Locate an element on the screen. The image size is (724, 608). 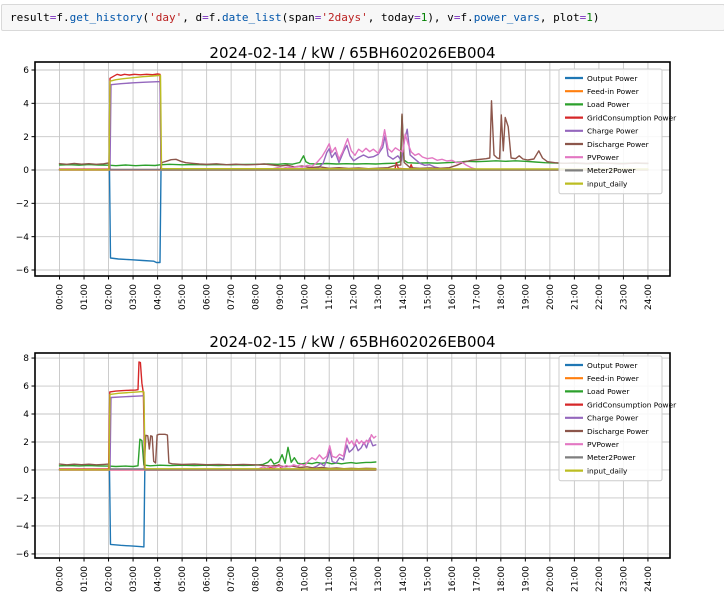
series-line-charge-power is located at coordinates (217, 433).